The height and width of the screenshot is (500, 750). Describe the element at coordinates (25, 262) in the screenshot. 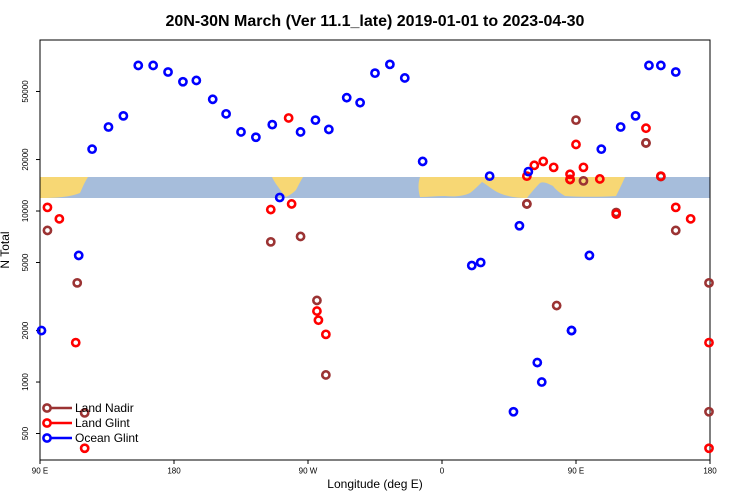

I see `y-tick-label: 5000` at that location.